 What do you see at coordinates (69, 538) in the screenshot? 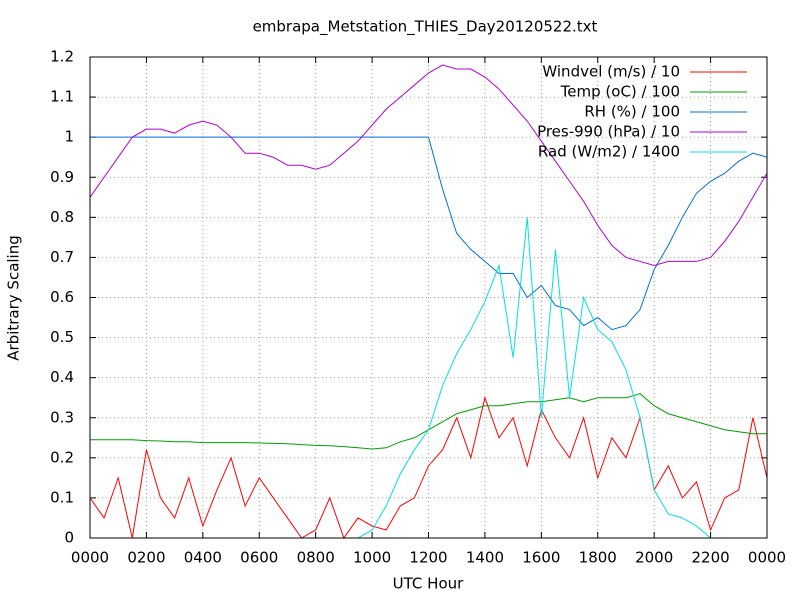
I see `y-tick-label: 0` at bounding box center [69, 538].